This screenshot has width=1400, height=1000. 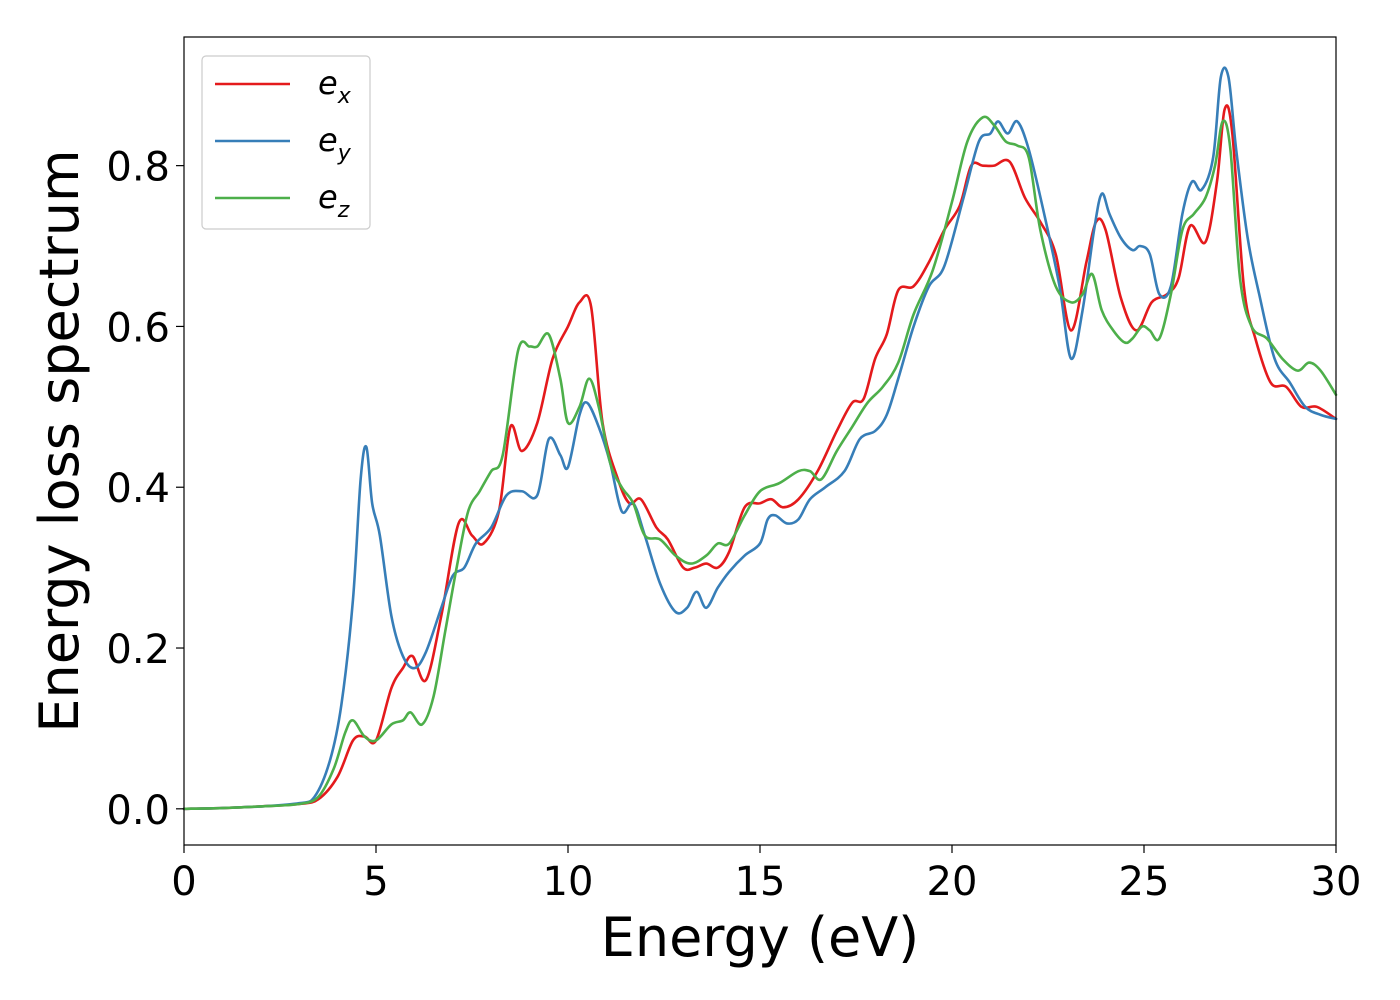 I want to click on x-tick-label: 10, so click(x=568, y=882).